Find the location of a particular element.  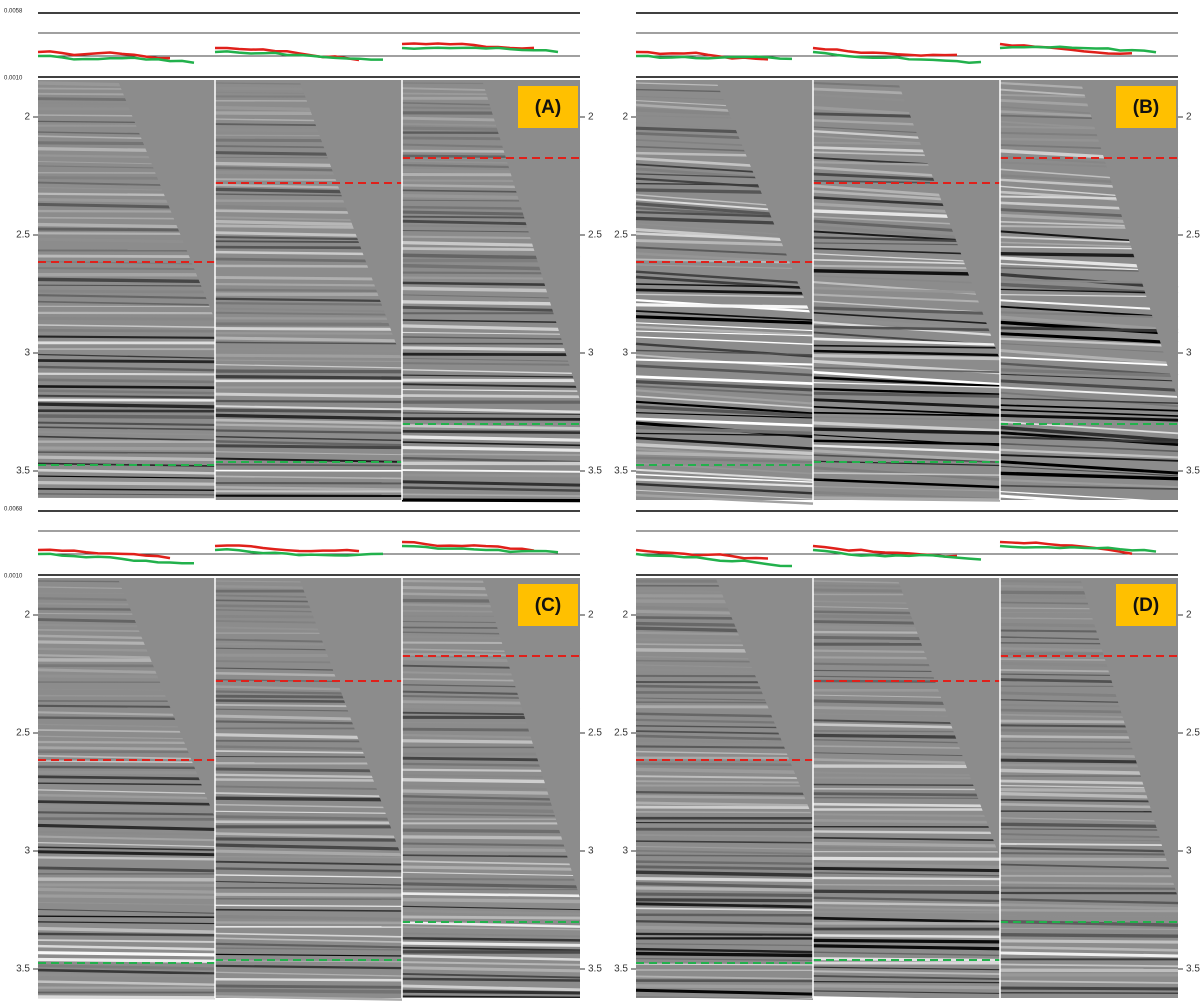

scale-label: 0.0010 is located at coordinates (13, 577).